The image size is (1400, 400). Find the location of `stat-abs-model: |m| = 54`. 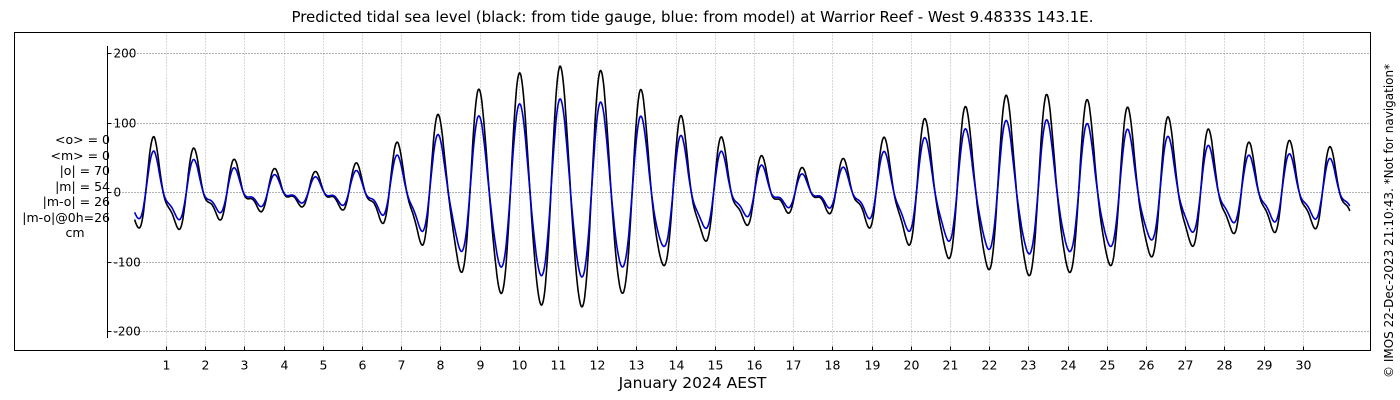

stat-abs-model: |m| = 54 is located at coordinates (82, 186).